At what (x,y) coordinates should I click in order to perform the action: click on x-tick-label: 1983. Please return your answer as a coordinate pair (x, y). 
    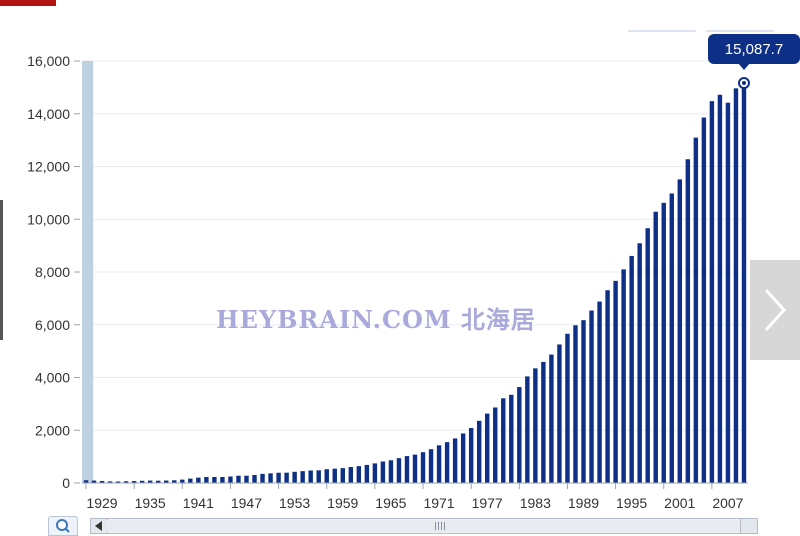
    Looking at the image, I should click on (535, 503).